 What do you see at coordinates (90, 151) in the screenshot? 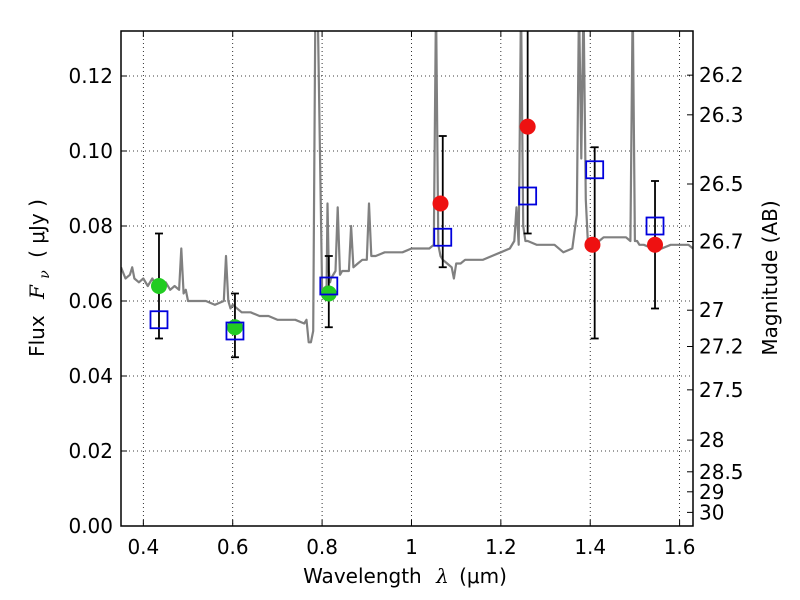
I see `y-tick-label: 0.10` at bounding box center [90, 151].